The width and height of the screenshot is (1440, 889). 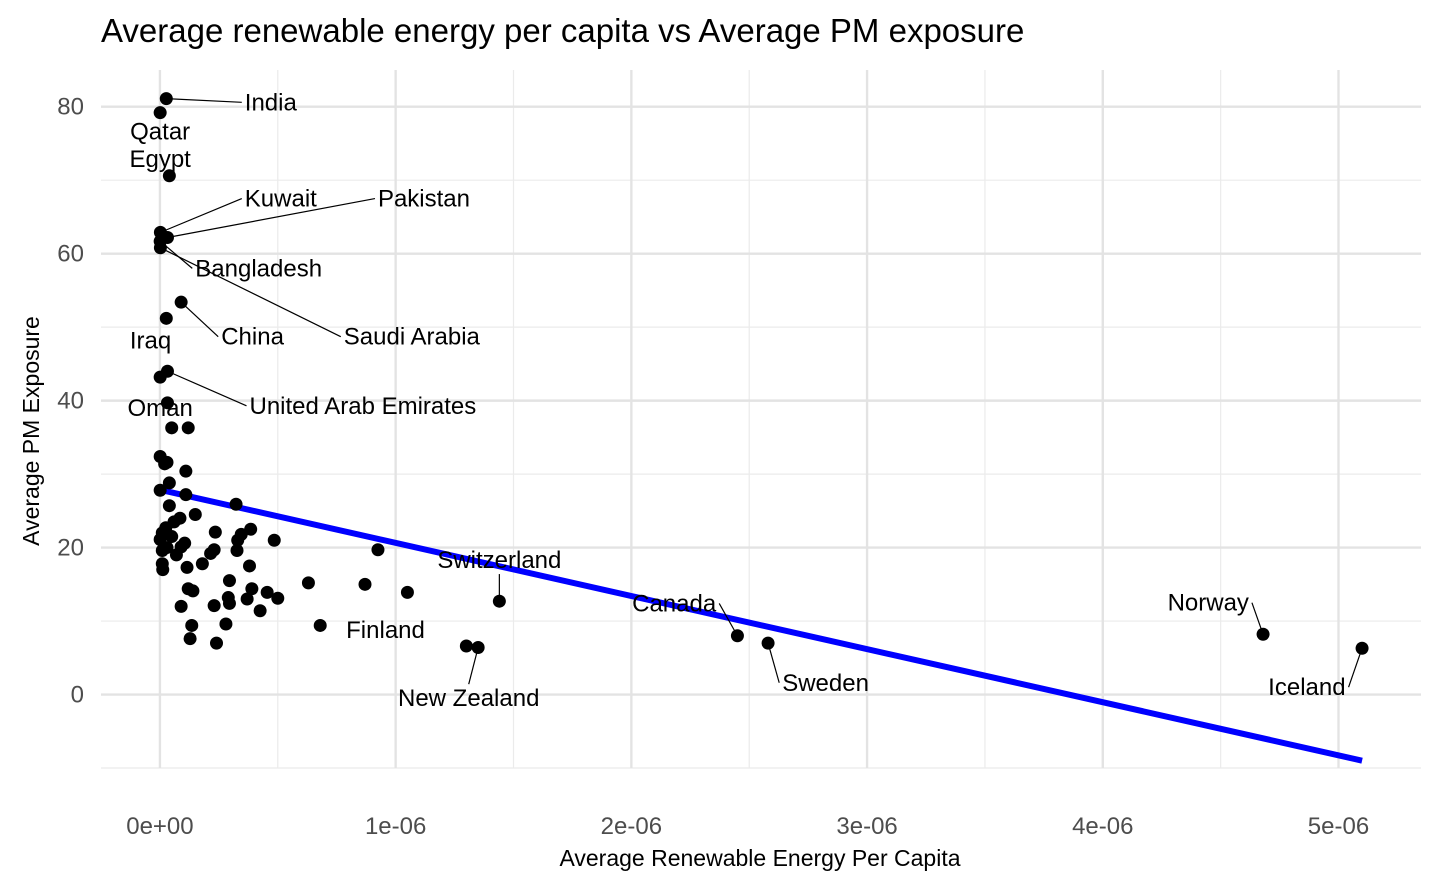 What do you see at coordinates (412, 337) in the screenshot?
I see `point-label: Saudi Arabia` at bounding box center [412, 337].